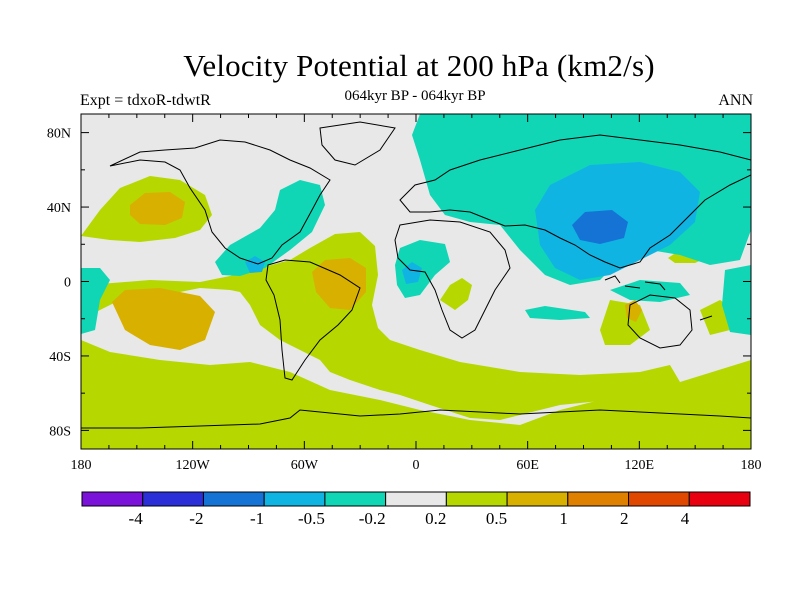  What do you see at coordinates (496, 518) in the screenshot?
I see `colorbar-label: 0.5` at bounding box center [496, 518].